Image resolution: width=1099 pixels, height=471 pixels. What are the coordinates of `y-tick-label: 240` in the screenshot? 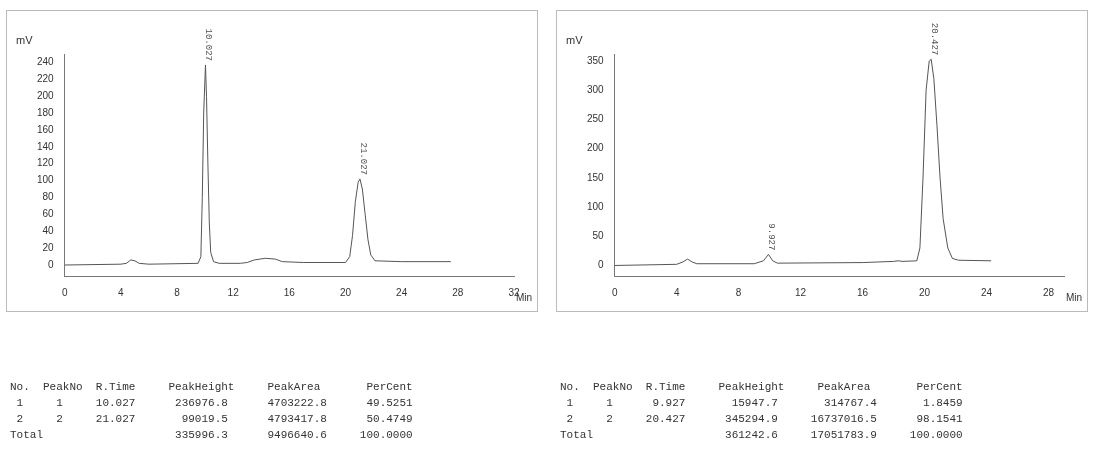 It's located at (46, 62).